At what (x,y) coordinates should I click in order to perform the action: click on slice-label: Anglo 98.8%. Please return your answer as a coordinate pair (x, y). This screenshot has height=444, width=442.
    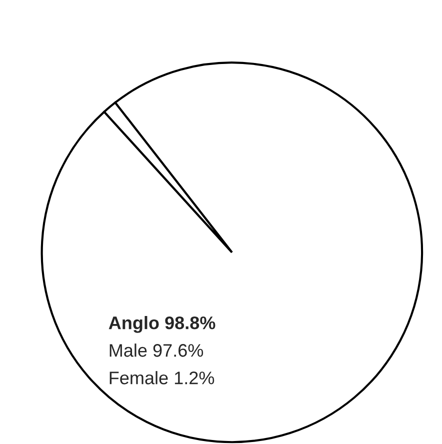
    Looking at the image, I should click on (162, 324).